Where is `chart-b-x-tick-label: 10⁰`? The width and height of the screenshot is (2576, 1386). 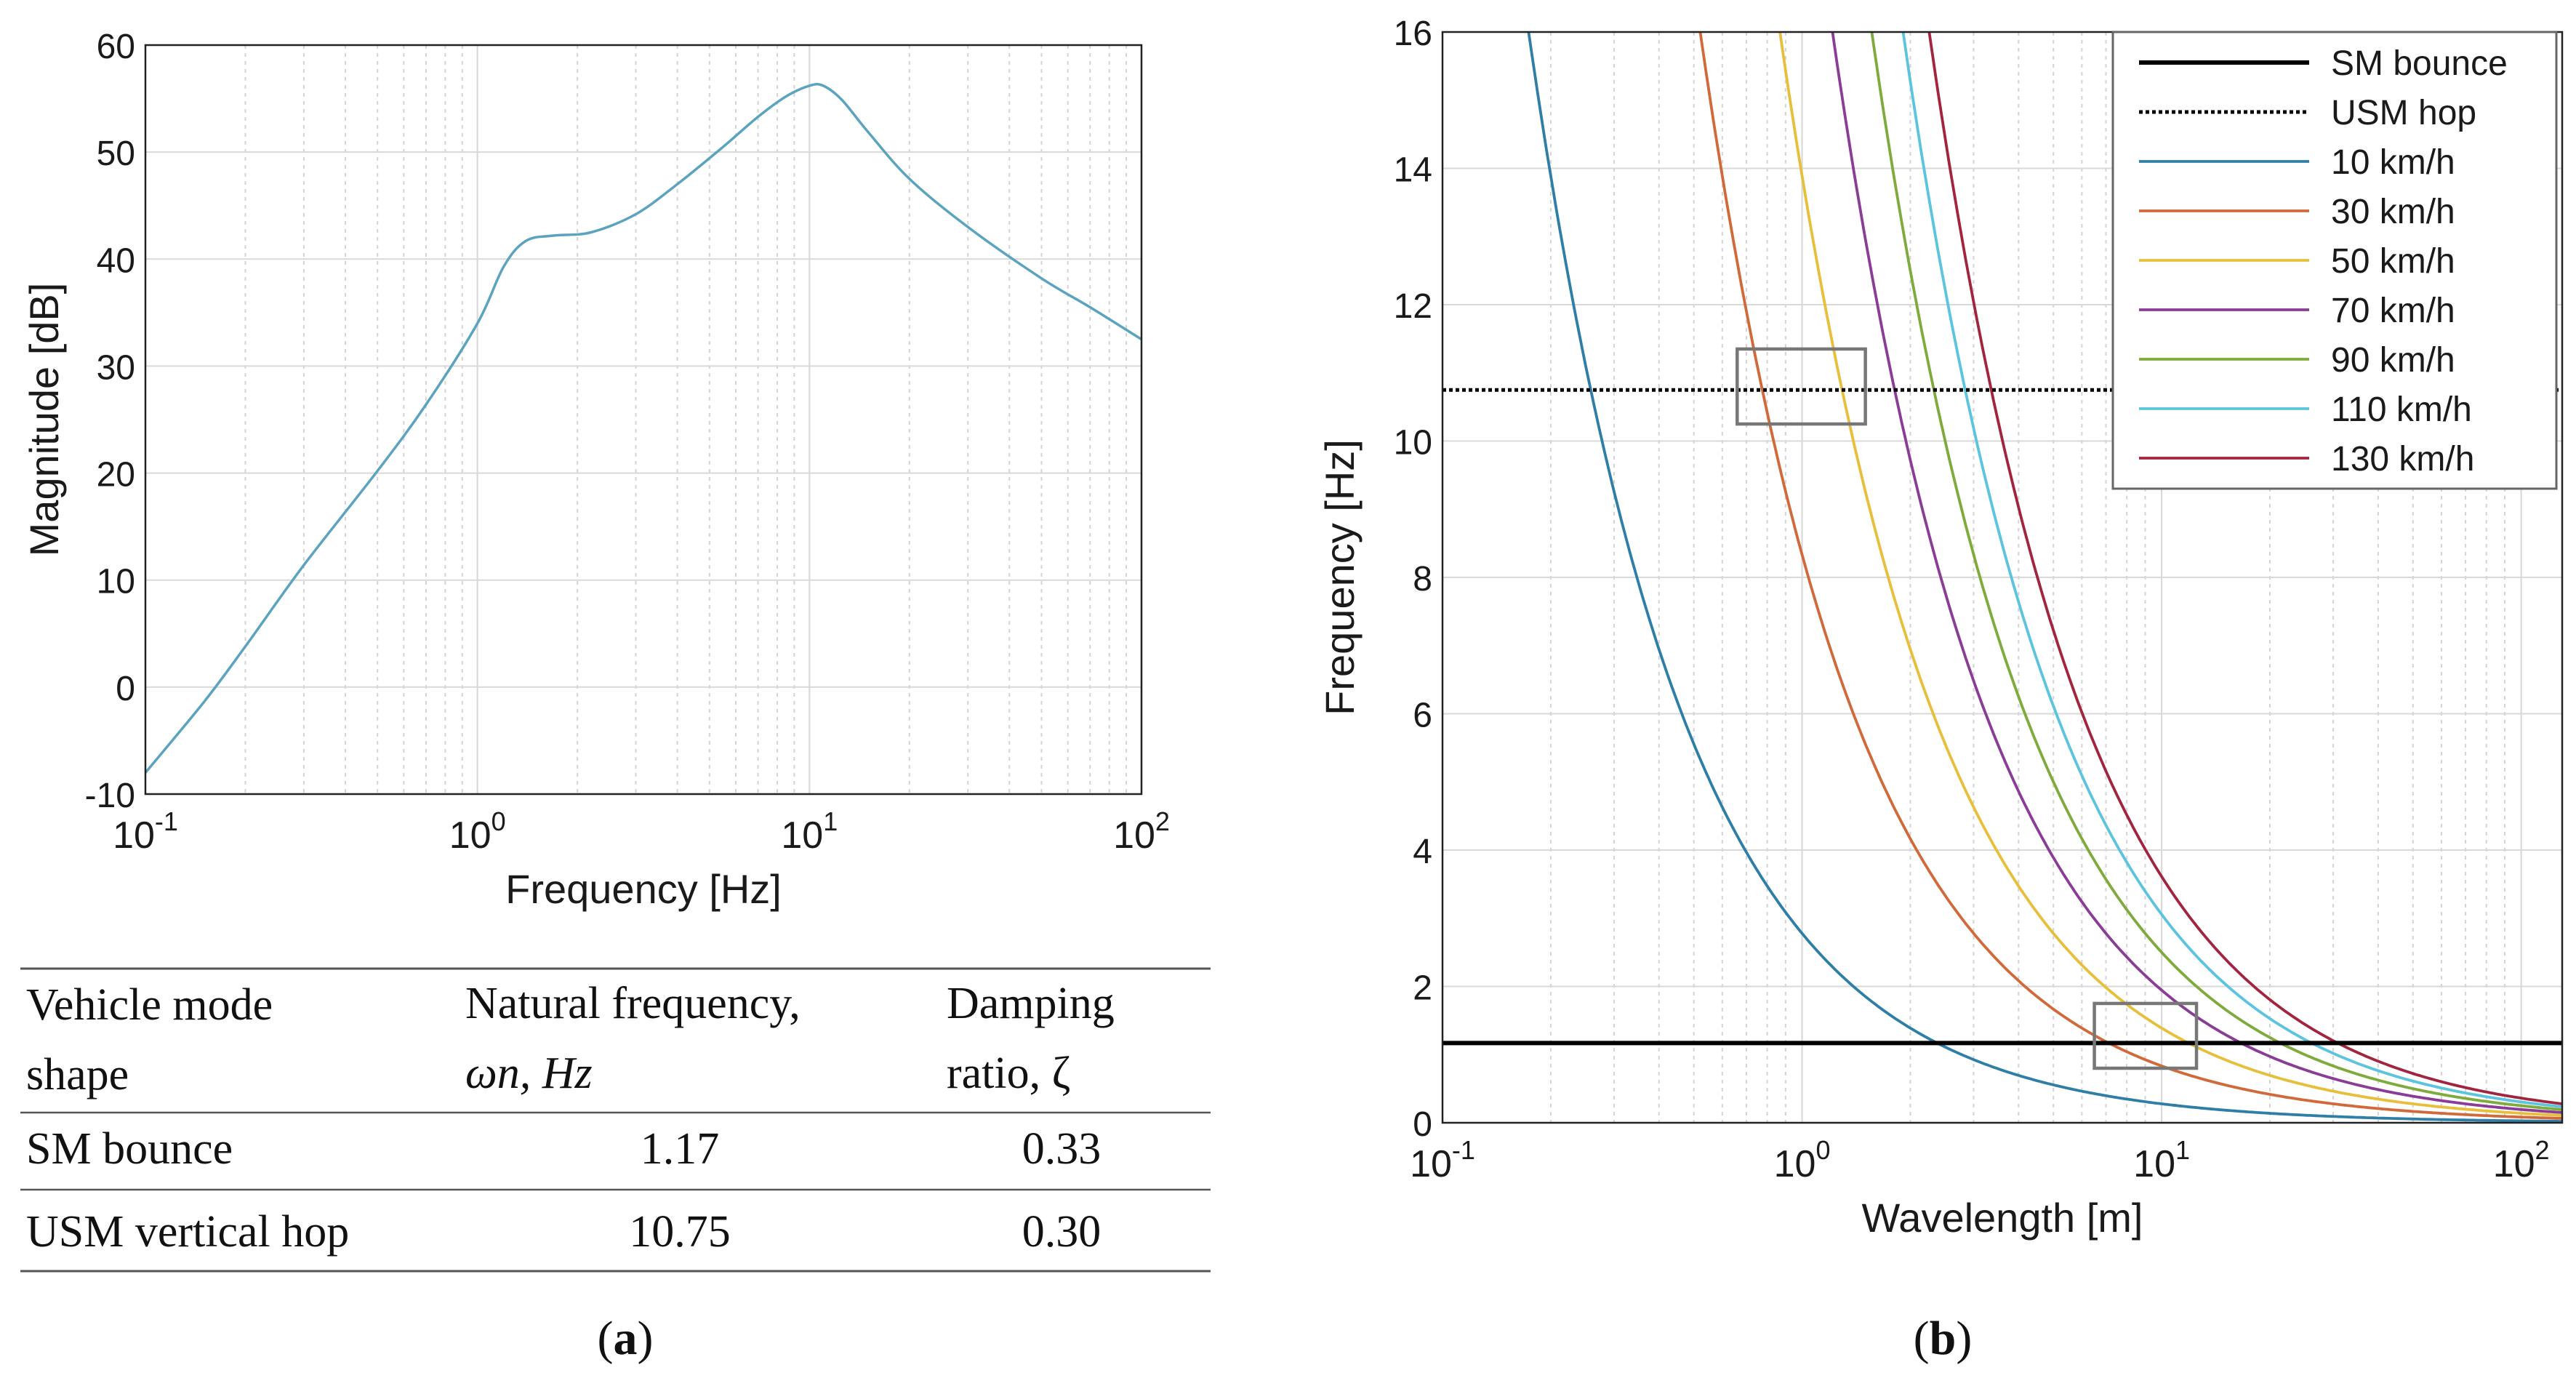
chart-b-x-tick-label: 10⁰ is located at coordinates (1803, 1160).